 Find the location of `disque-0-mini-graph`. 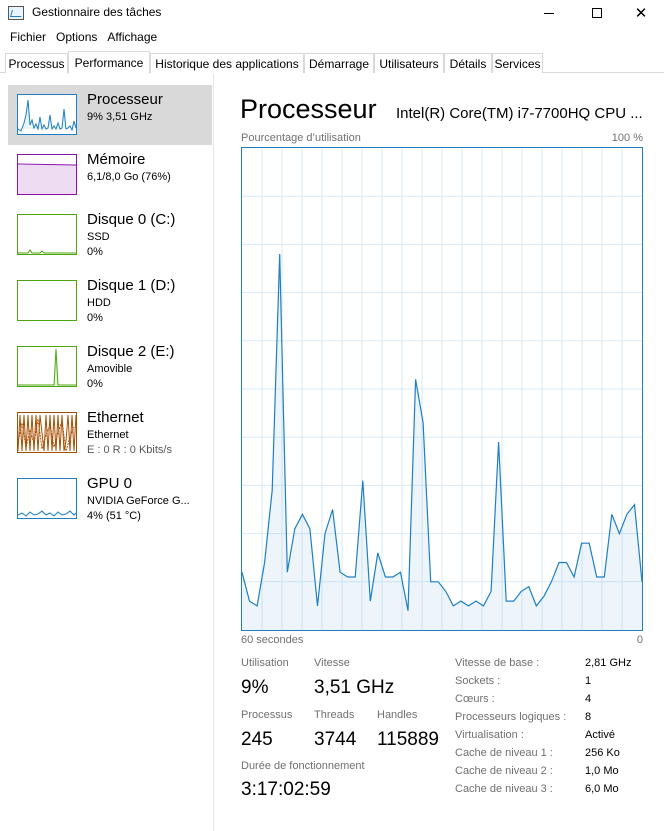

disque-0-mini-graph is located at coordinates (47, 251).